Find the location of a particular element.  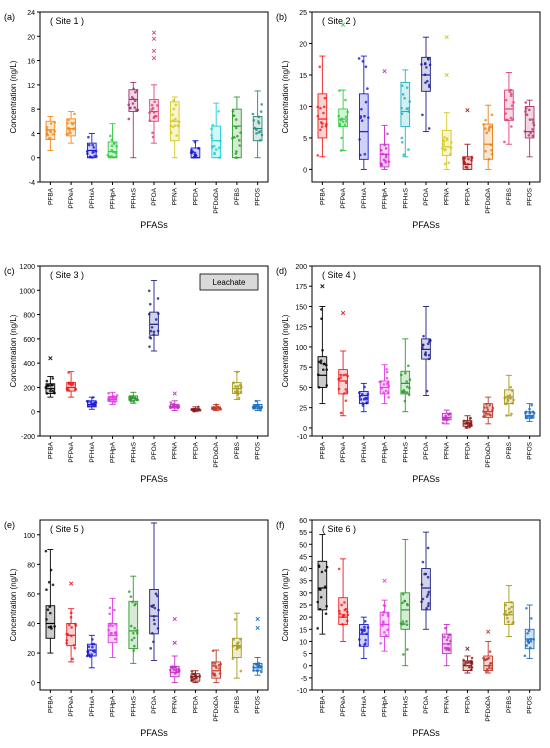

x-tick-label: PFDoDA is located at coordinates (216, 708).